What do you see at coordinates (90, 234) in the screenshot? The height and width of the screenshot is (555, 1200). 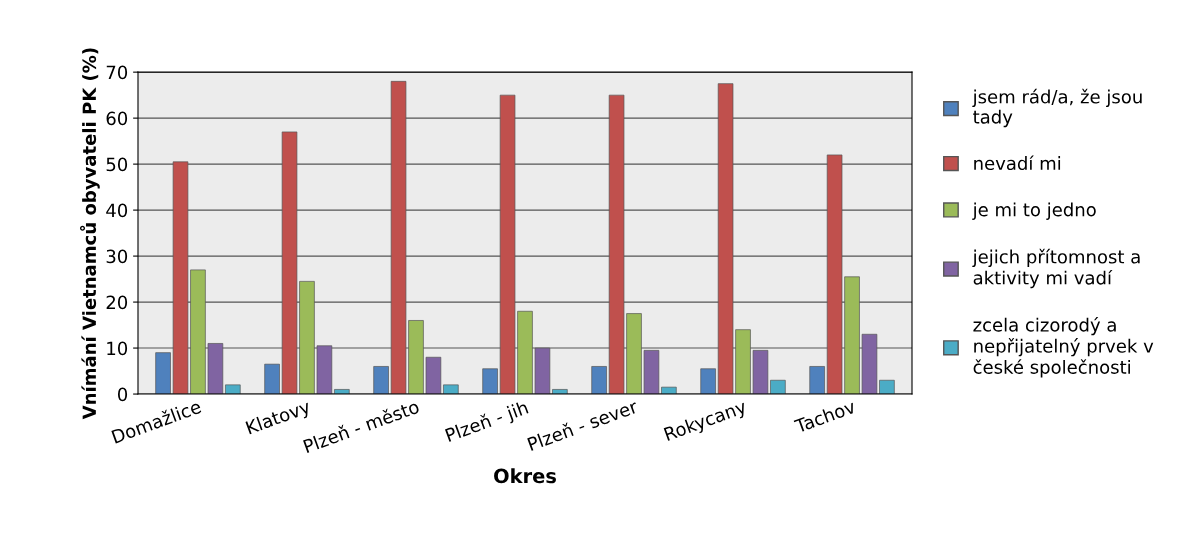 I see `y-axis-title: Vnímání Vietnamců obyvateli PK (%)` at bounding box center [90, 234].